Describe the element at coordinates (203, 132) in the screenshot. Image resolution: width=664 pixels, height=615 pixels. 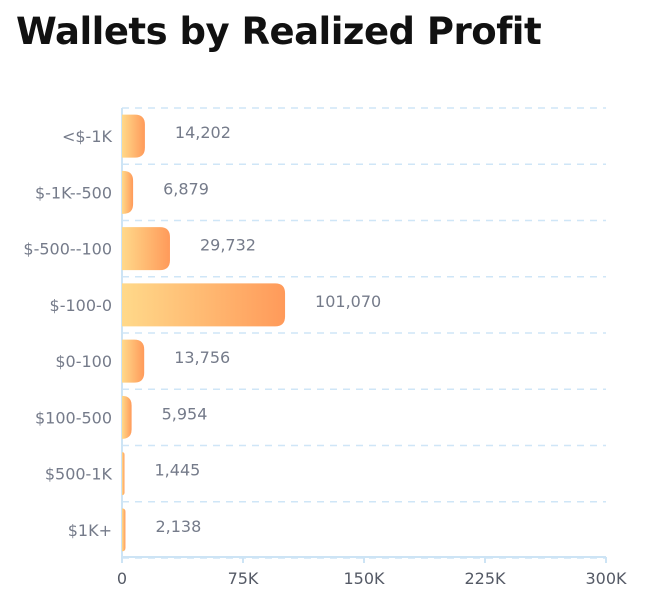
I see `value-label: 14,202` at that location.